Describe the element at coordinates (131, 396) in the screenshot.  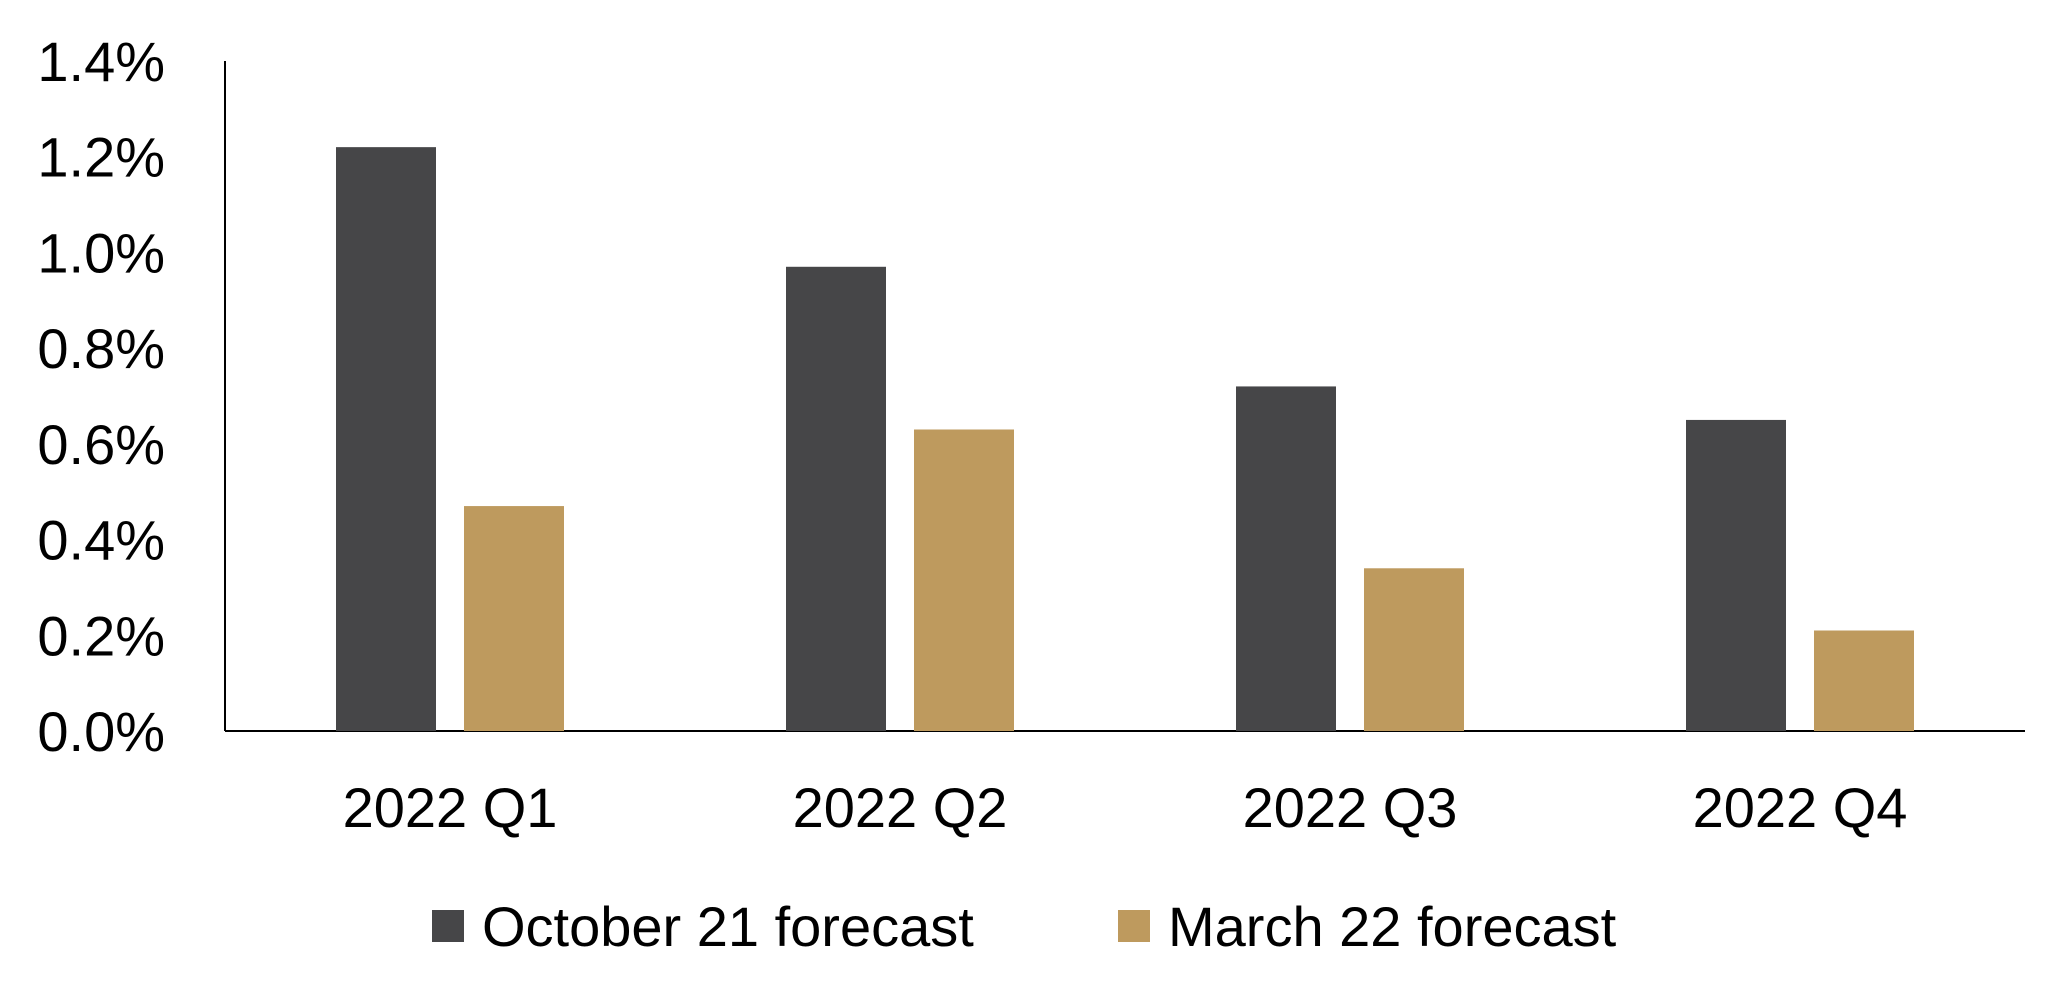
I see `y-axis: 0.0% 0.2% 0.4% 0.6% 0.8% 1.0% 1.2% 1.4%` at that location.